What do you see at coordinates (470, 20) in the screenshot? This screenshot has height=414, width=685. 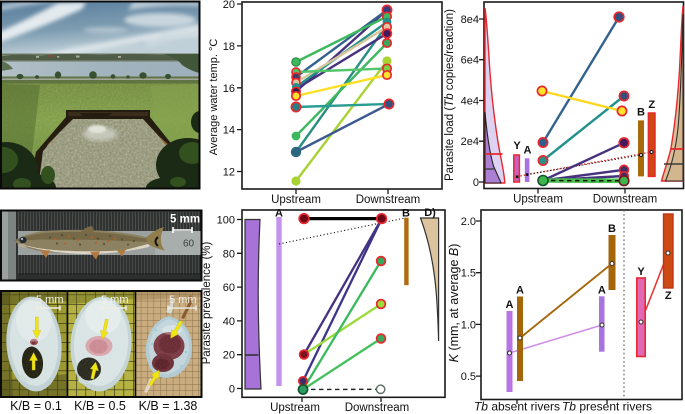 I see `svg-text: 8e4` at bounding box center [470, 20].